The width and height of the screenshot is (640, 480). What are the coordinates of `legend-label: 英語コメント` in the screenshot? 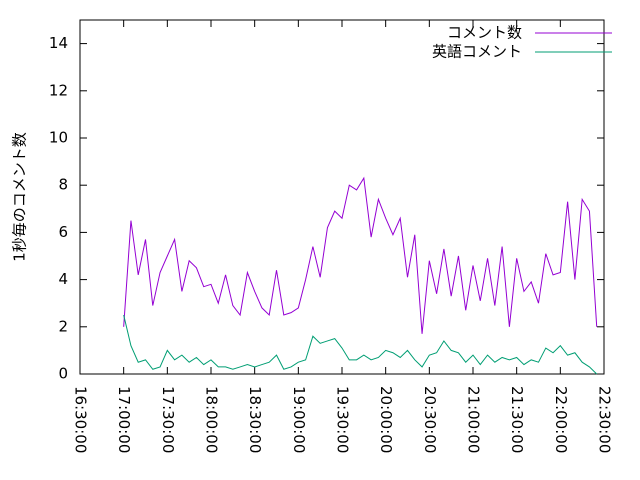 It's located at (477, 52).